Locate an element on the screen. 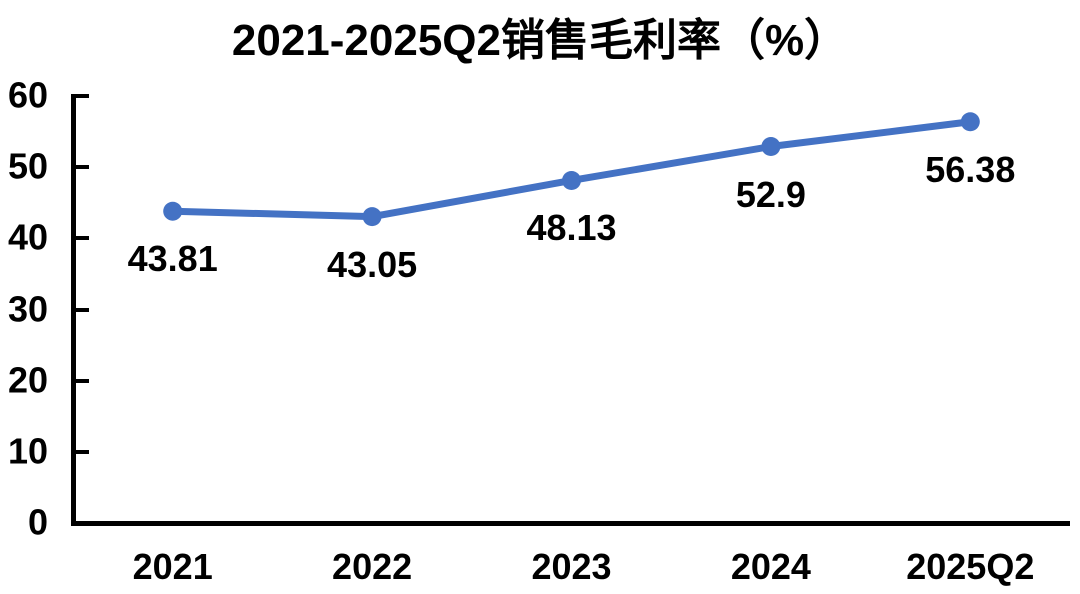  x-tick-label: 2022 is located at coordinates (372, 566).